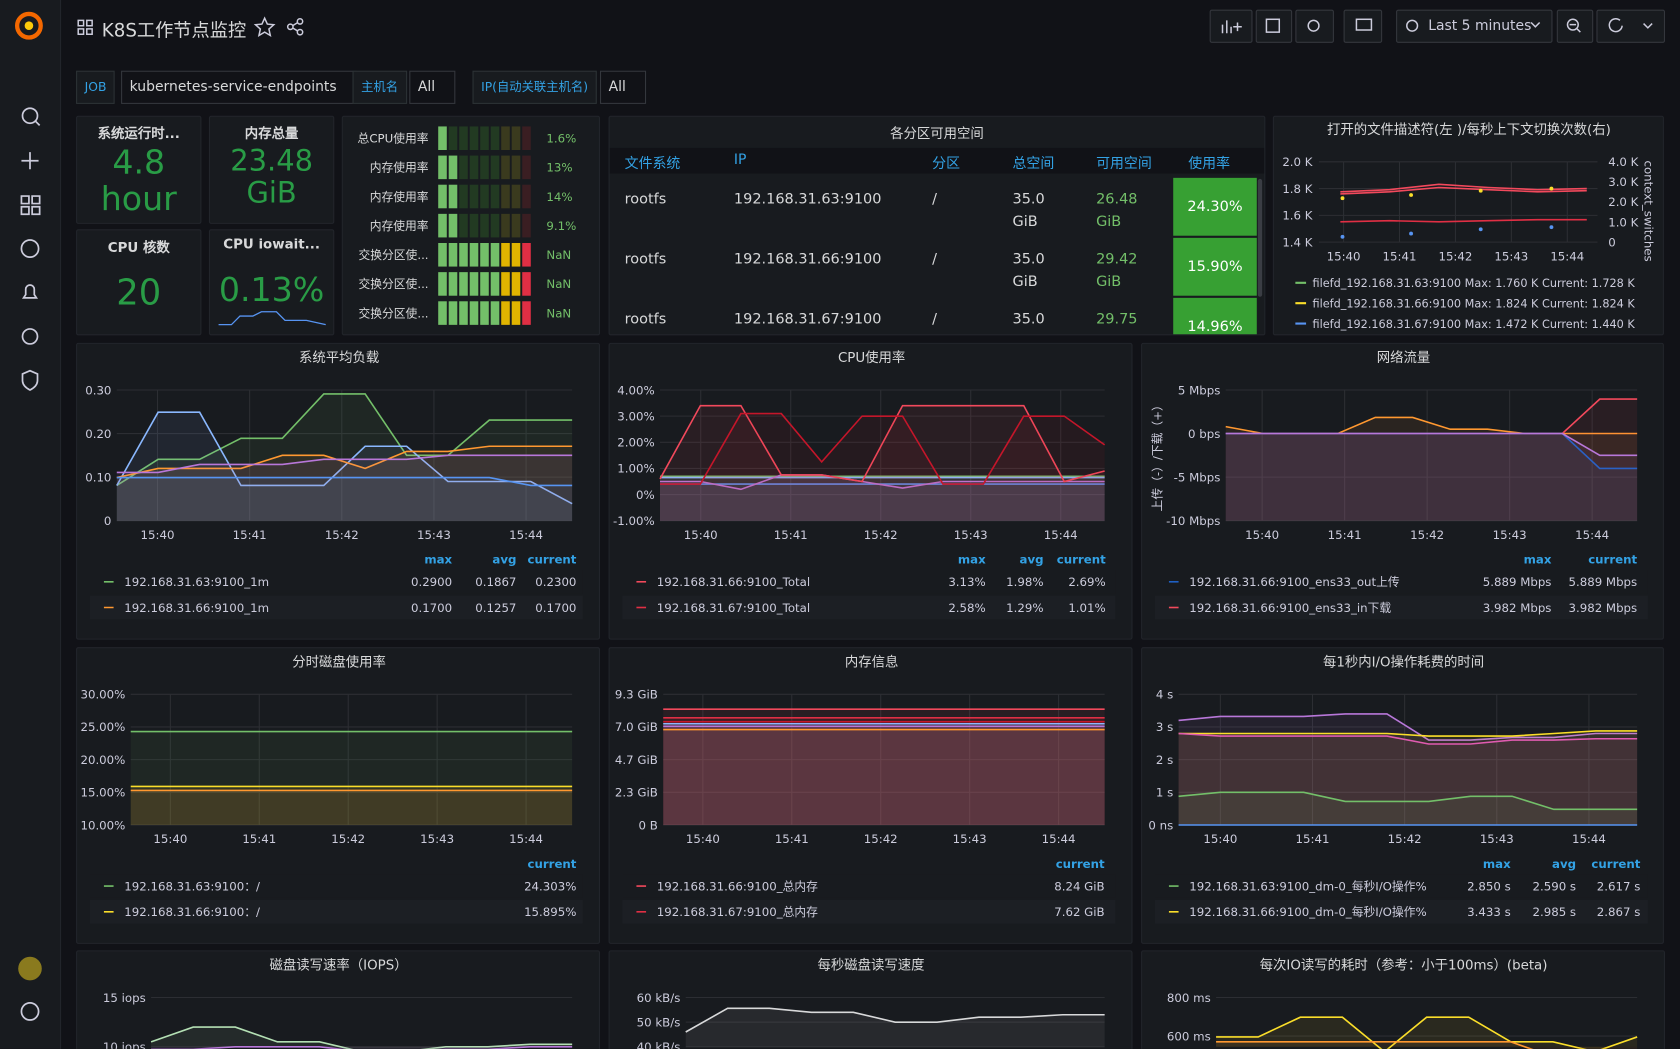 This screenshot has height=1049, width=1680. I want to click on legend-header: avg, so click(1032, 560).